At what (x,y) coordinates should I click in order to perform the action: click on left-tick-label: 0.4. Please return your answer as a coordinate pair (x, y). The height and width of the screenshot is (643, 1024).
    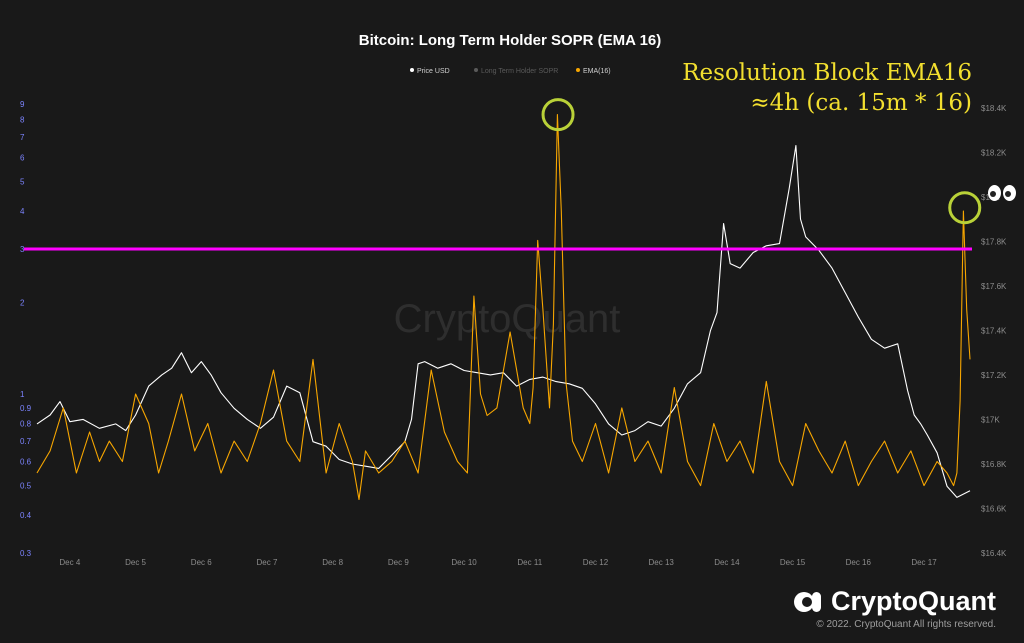
    Looking at the image, I should click on (26, 515).